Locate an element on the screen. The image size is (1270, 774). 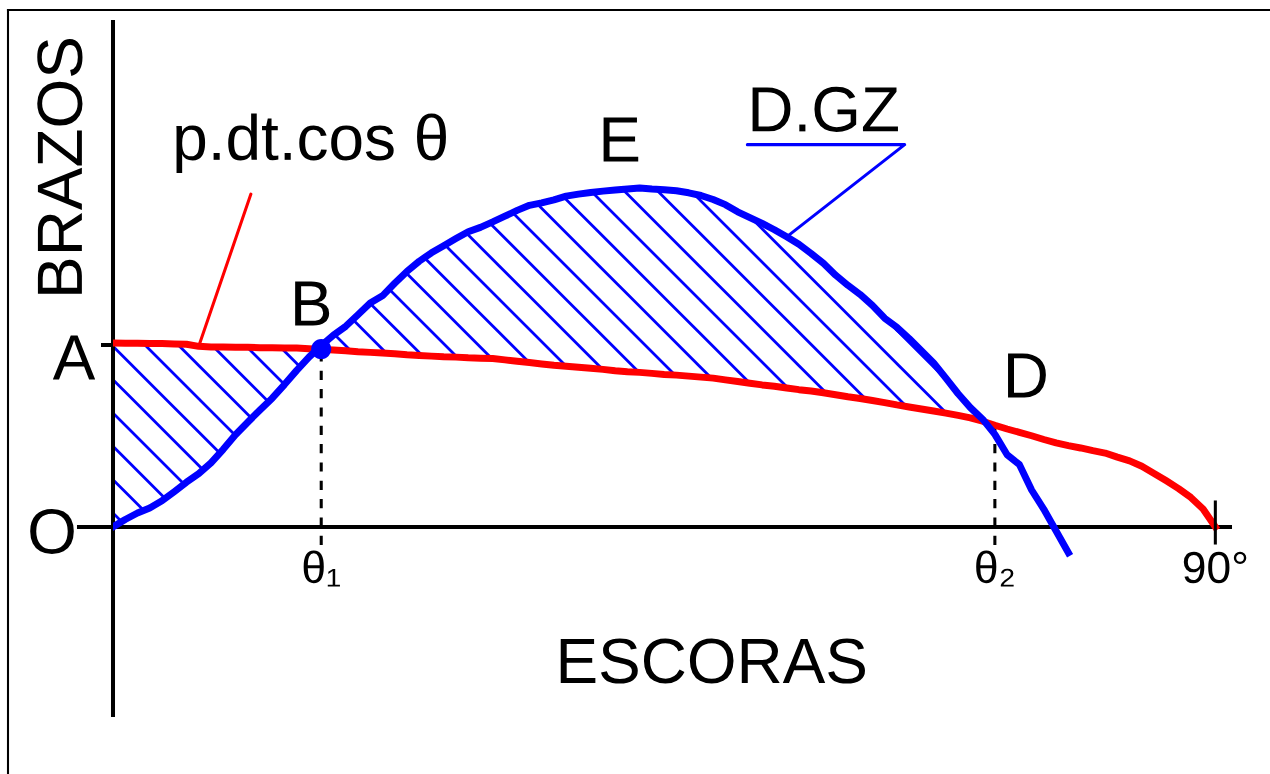
text: O is located at coordinates (52, 531).